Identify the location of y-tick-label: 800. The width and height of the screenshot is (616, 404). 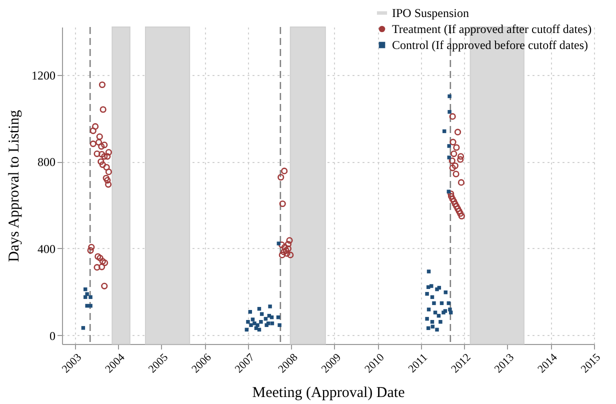
(47, 162).